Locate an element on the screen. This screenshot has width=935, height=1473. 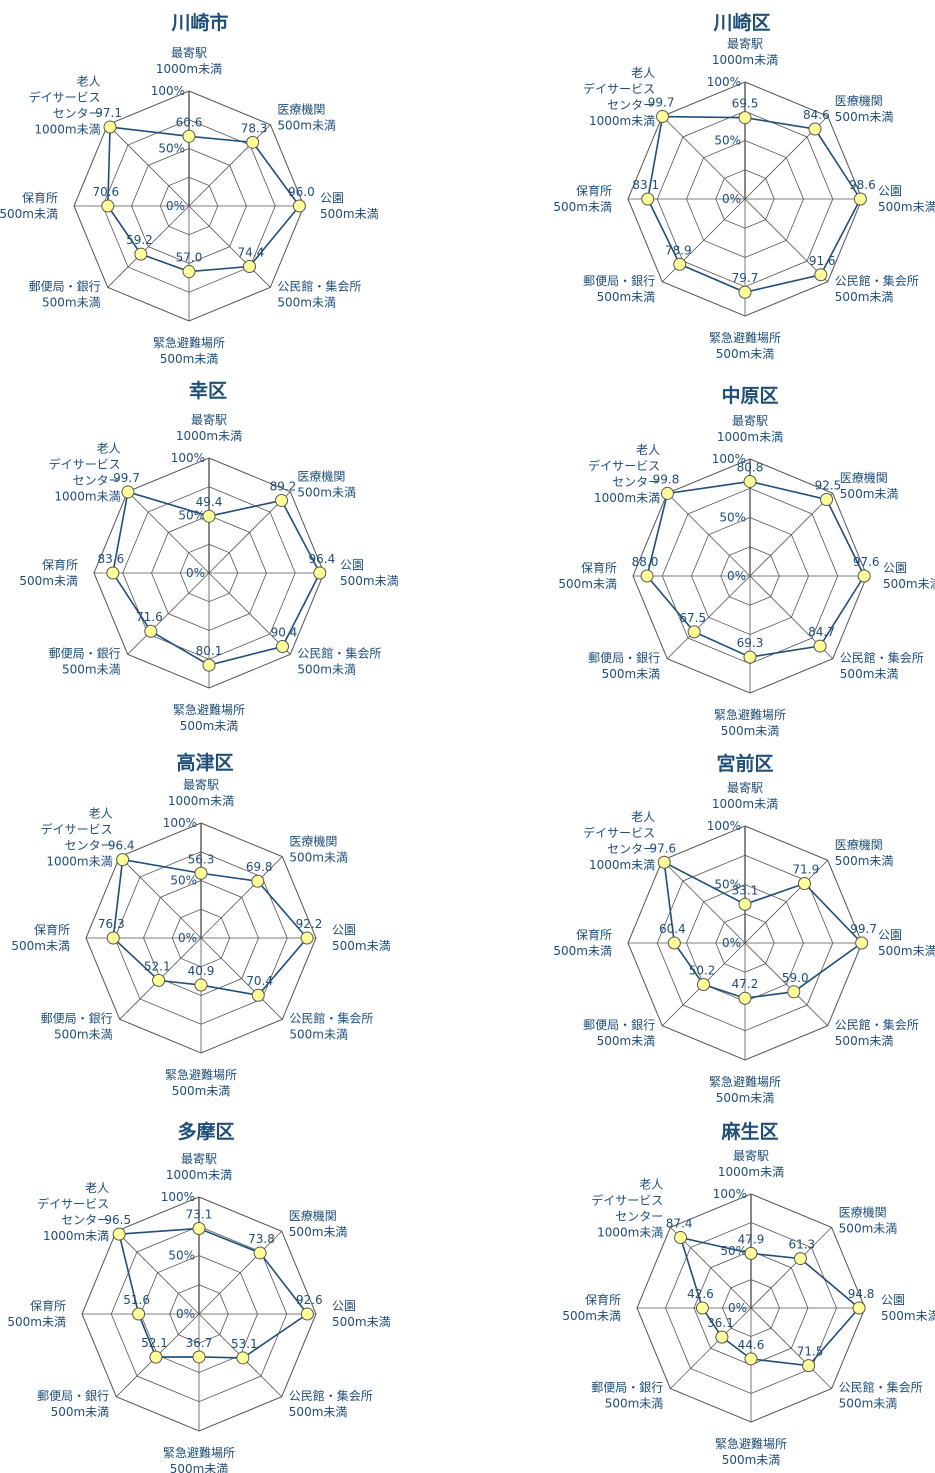
chart-5-ring-label: 50% is located at coordinates (727, 885).